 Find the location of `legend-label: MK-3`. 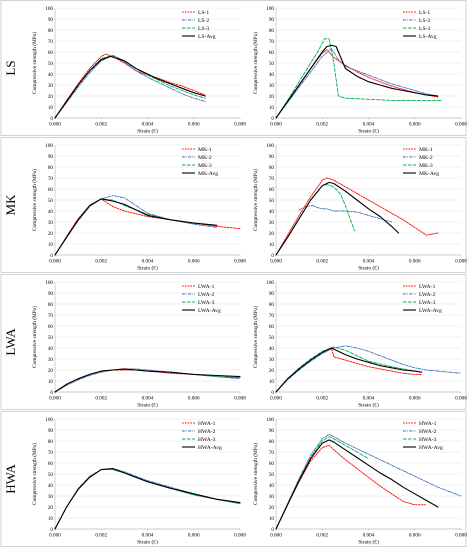

legend-label: MK-3 is located at coordinates (205, 166).